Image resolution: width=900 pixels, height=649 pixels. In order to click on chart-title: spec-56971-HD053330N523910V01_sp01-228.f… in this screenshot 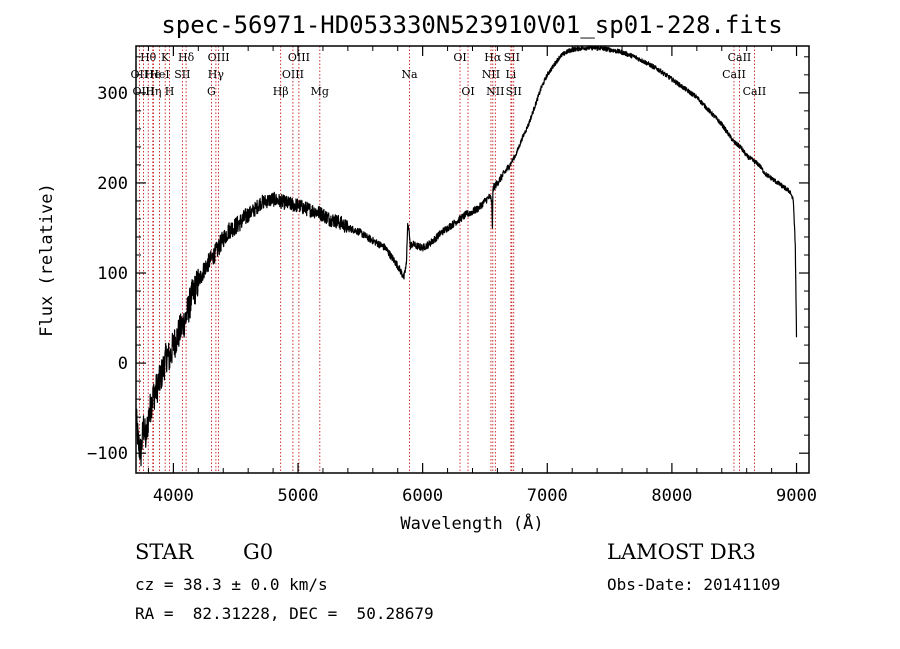, I will do `click(471, 25)`.